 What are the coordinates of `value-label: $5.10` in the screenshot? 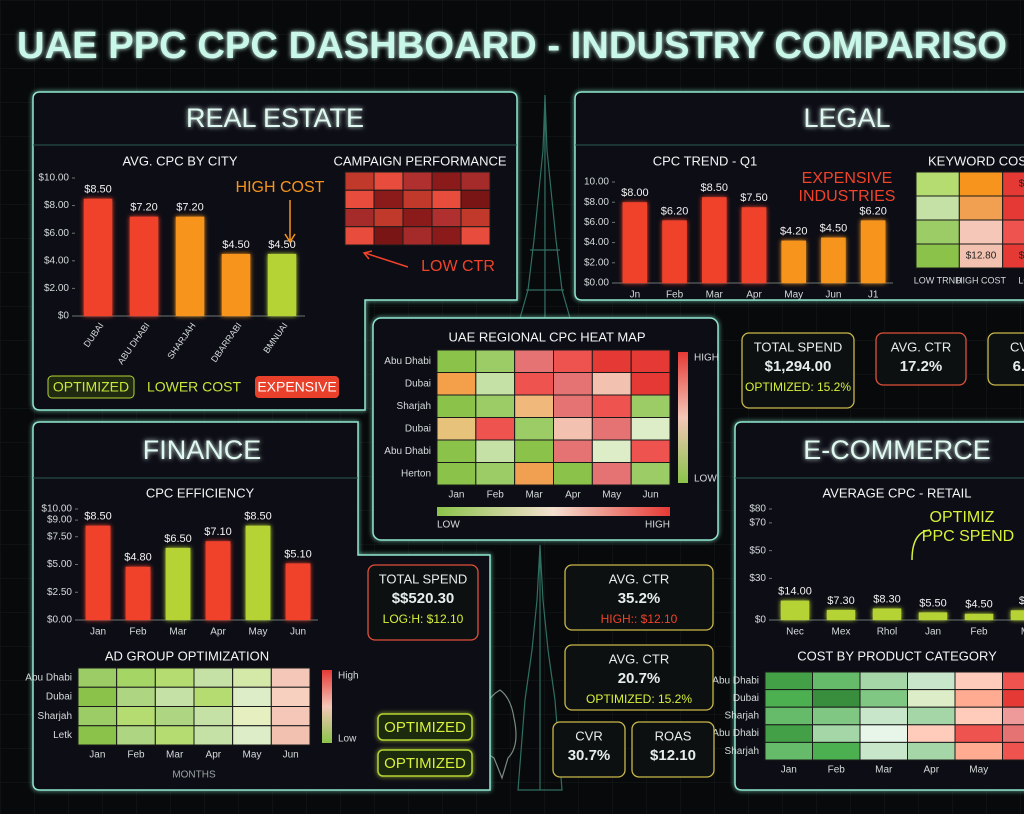 It's located at (298, 554).